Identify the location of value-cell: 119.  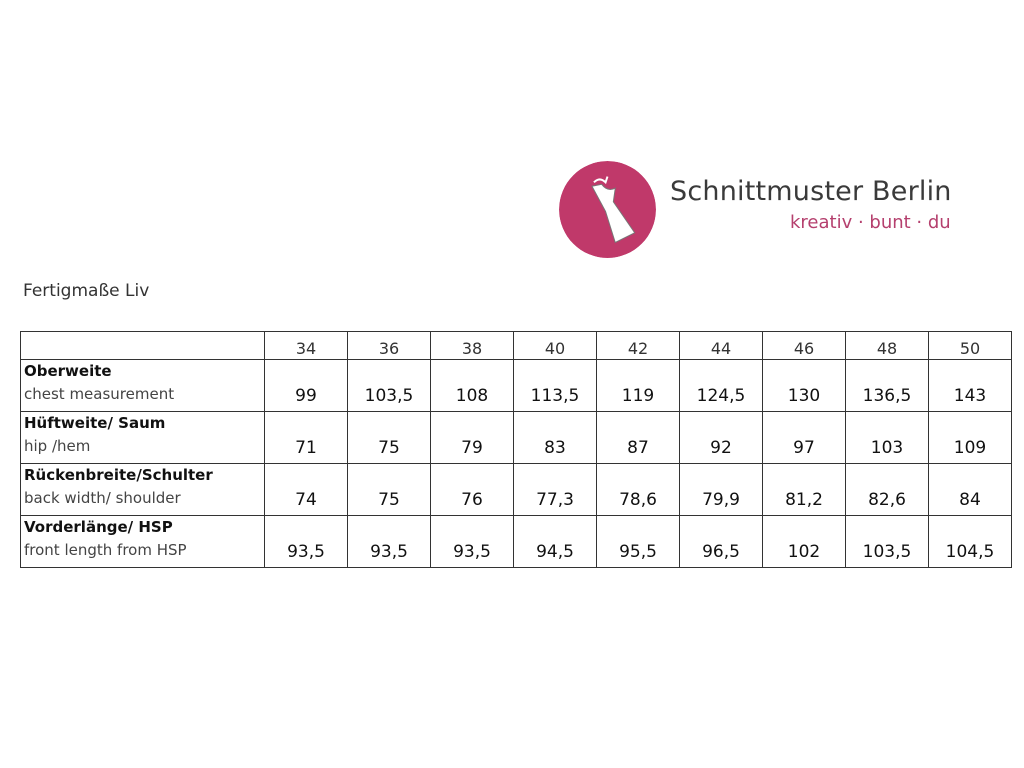
(638, 385).